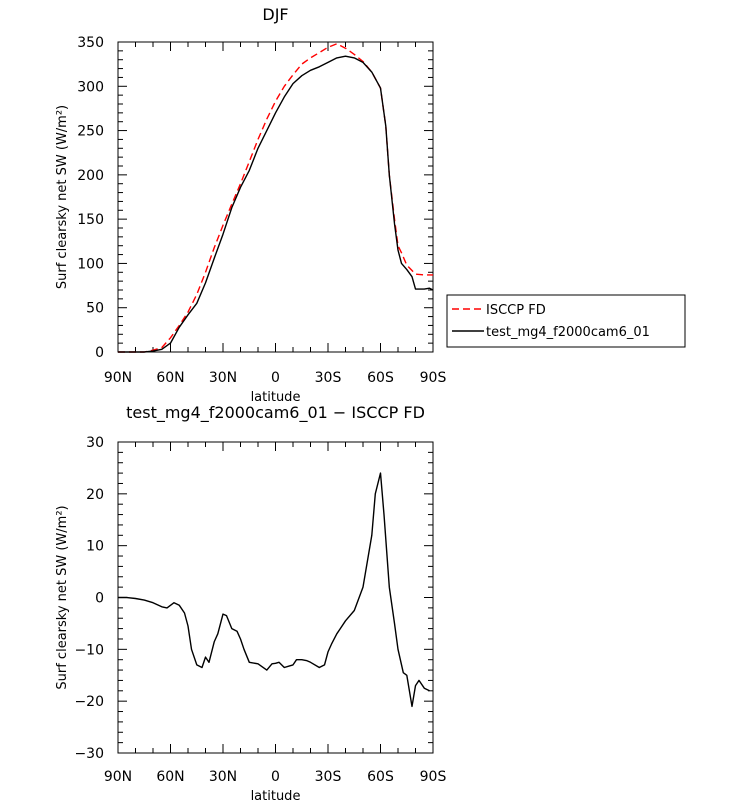 The height and width of the screenshot is (808, 732). I want to click on y-tick-label: 250, so click(90, 132).